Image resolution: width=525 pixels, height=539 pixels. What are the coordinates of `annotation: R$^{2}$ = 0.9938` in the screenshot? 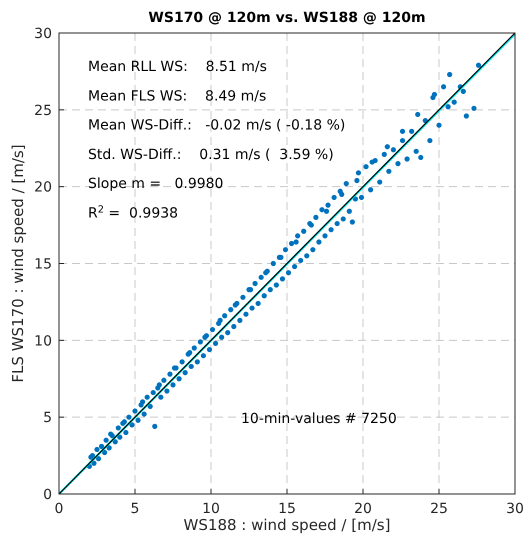 It's located at (133, 213).